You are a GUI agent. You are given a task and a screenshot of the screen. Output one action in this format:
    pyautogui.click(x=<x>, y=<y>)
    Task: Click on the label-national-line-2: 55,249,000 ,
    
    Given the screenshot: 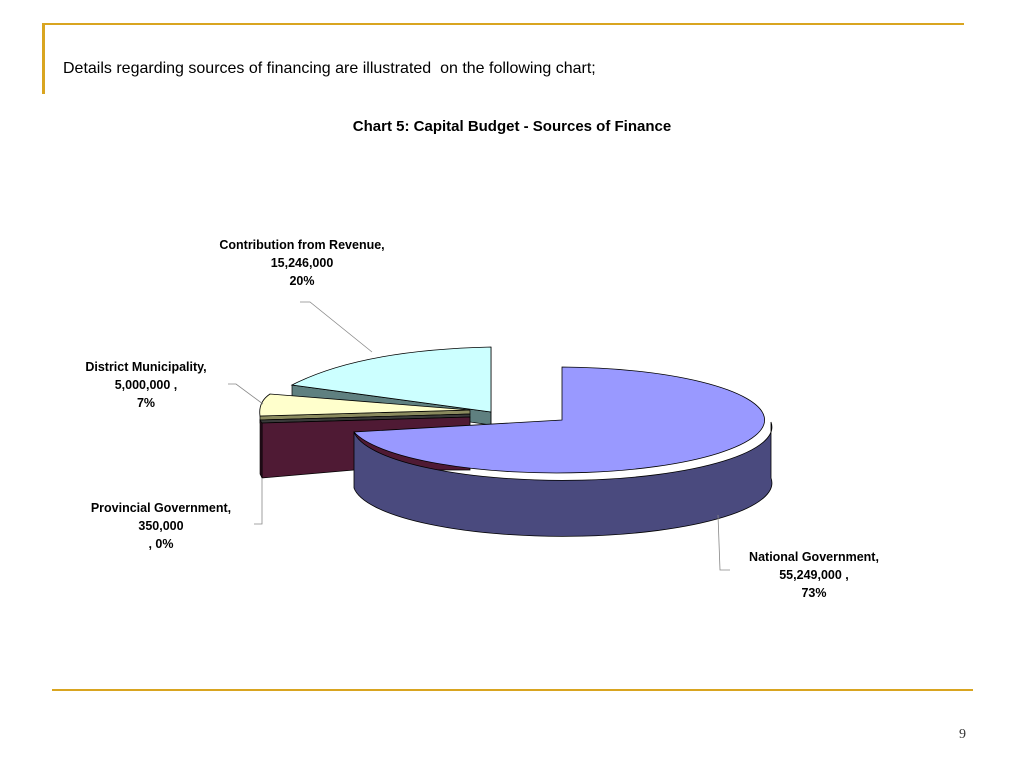 What is the action you would take?
    pyautogui.click(x=814, y=575)
    